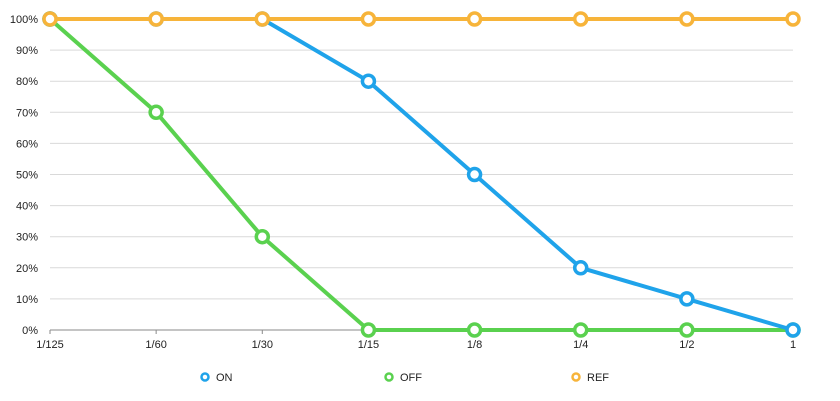  What do you see at coordinates (27, 51) in the screenshot?
I see `y-tick-label: 90%` at bounding box center [27, 51].